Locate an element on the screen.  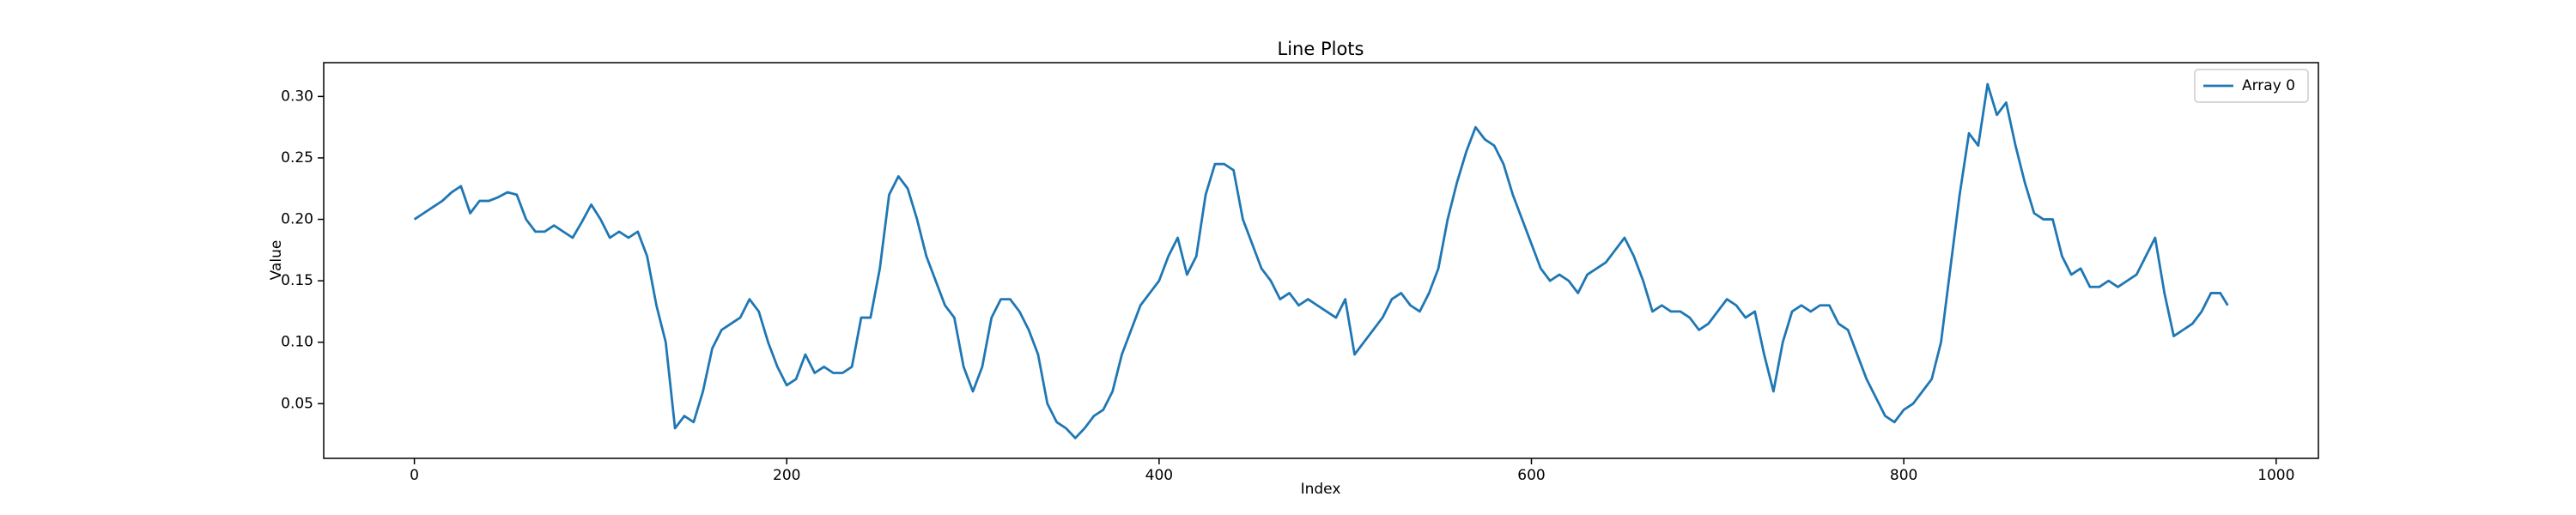
y-tick-label: 0.20 is located at coordinates (297, 219).